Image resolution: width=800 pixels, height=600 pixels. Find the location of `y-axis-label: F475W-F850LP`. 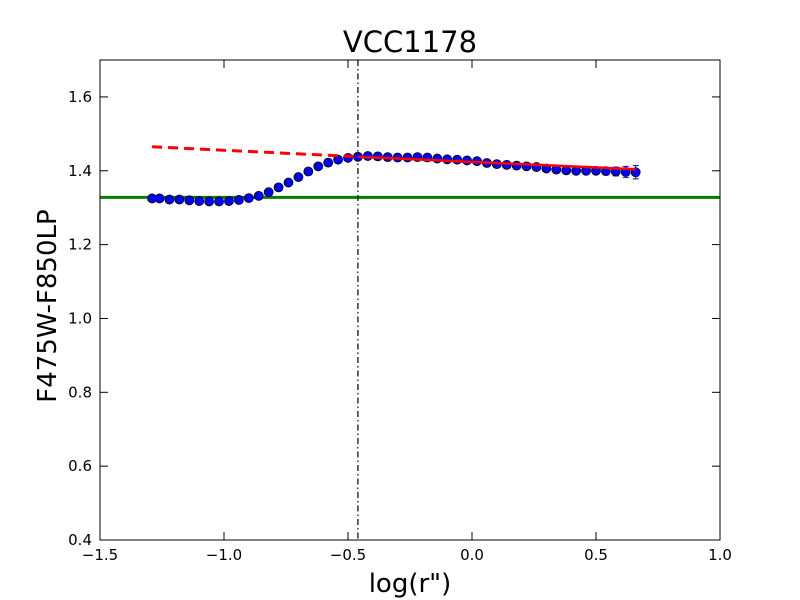

y-axis-label: F475W-F850LP is located at coordinates (48, 305).